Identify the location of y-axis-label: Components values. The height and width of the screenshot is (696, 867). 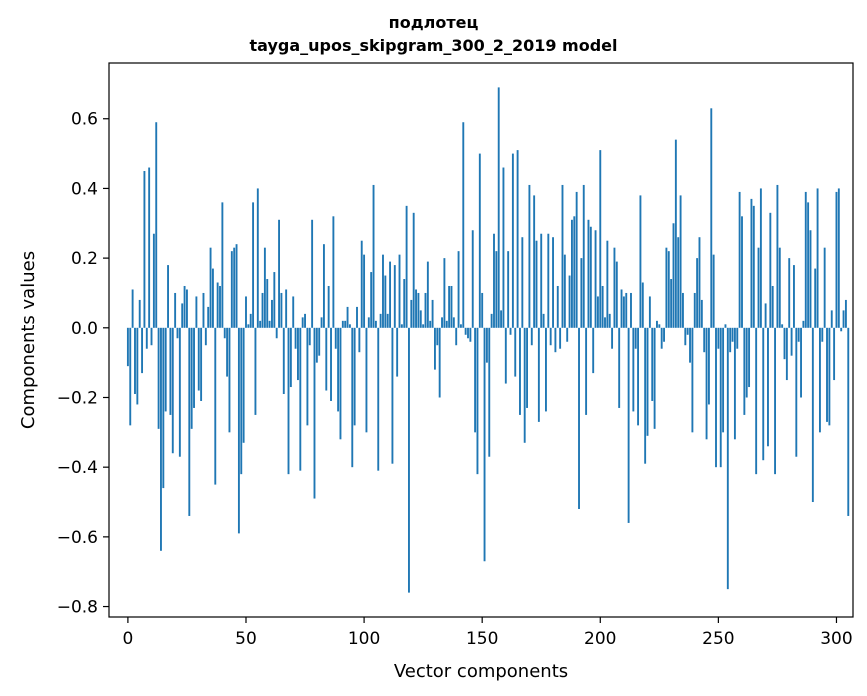
(28, 340).